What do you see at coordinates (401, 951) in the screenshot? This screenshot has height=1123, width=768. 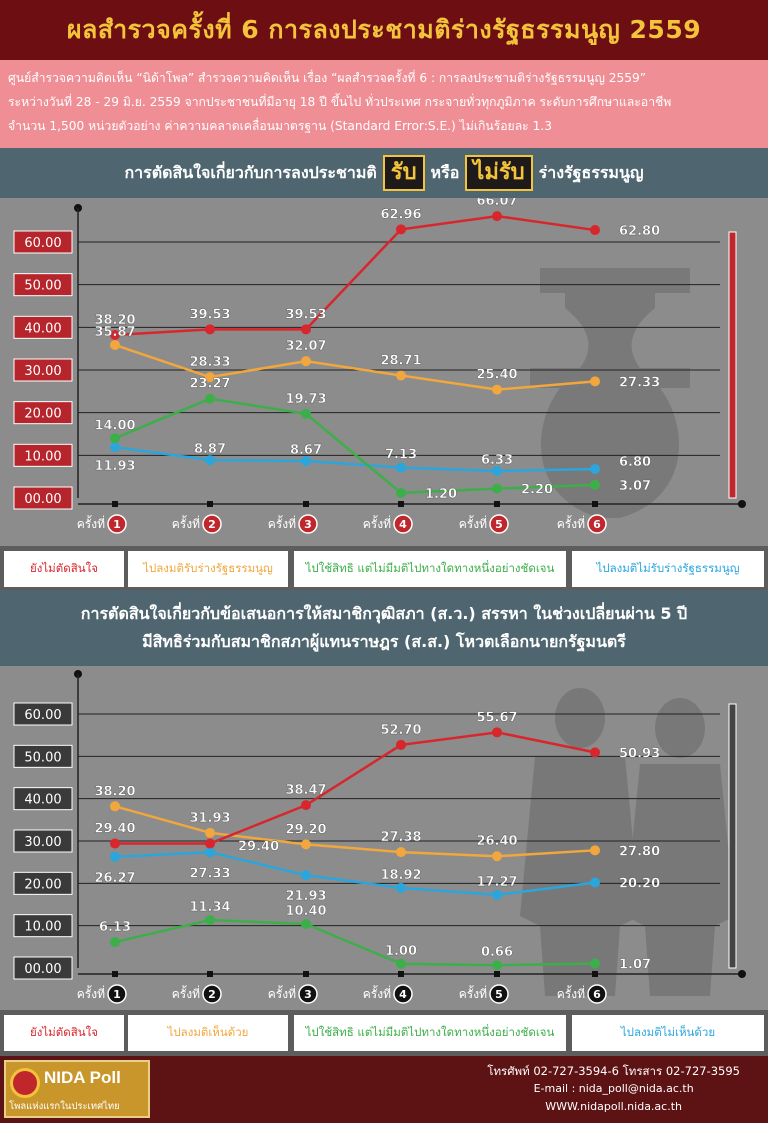 I see `data-label: 1.00` at bounding box center [401, 951].